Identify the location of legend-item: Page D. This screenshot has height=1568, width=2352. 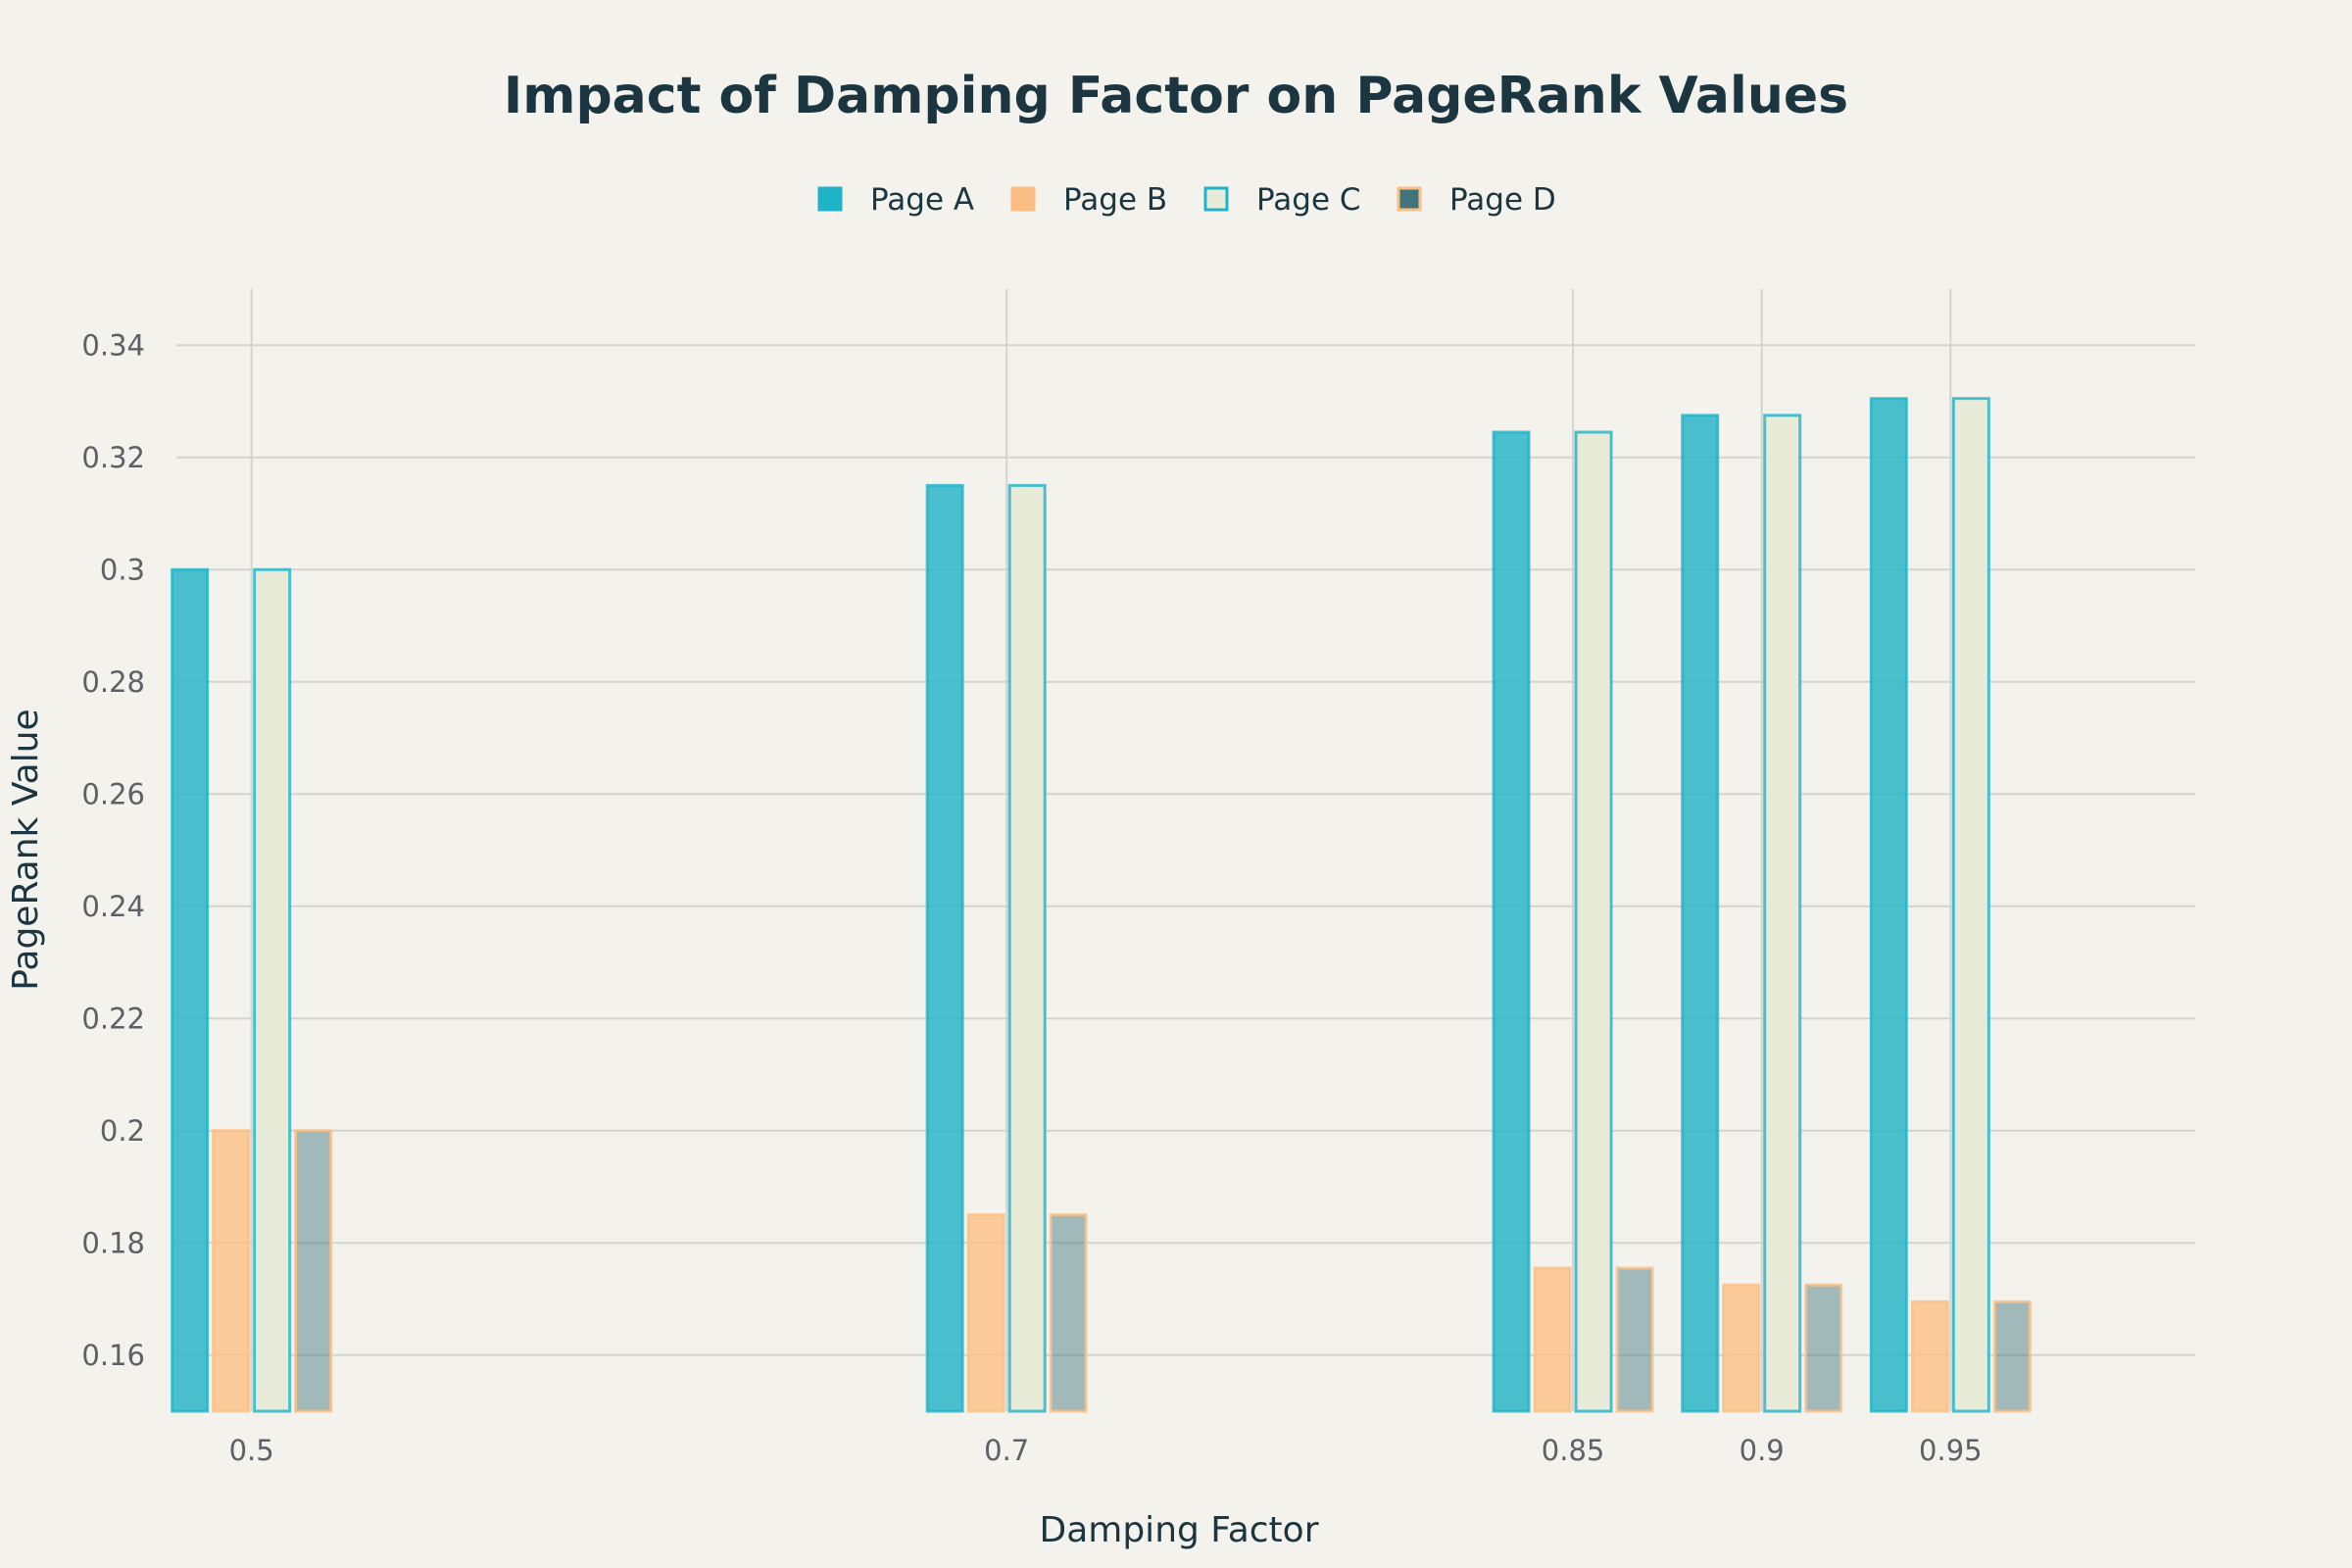
(1476, 200).